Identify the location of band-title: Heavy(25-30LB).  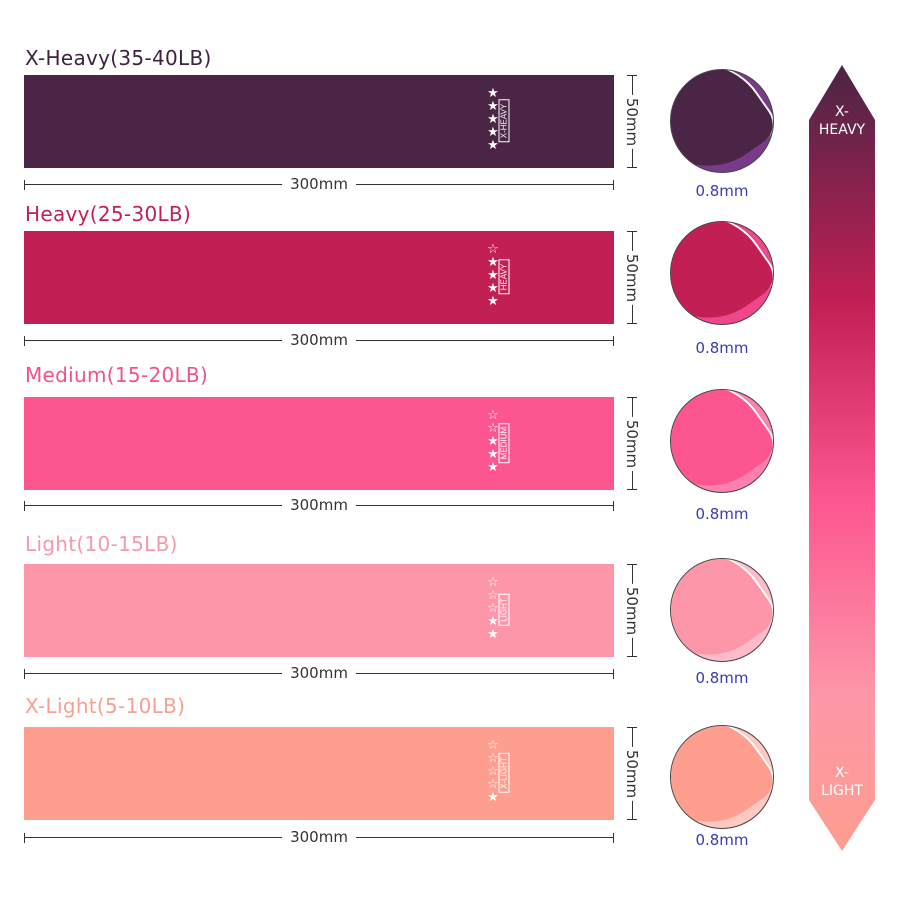
(108, 214).